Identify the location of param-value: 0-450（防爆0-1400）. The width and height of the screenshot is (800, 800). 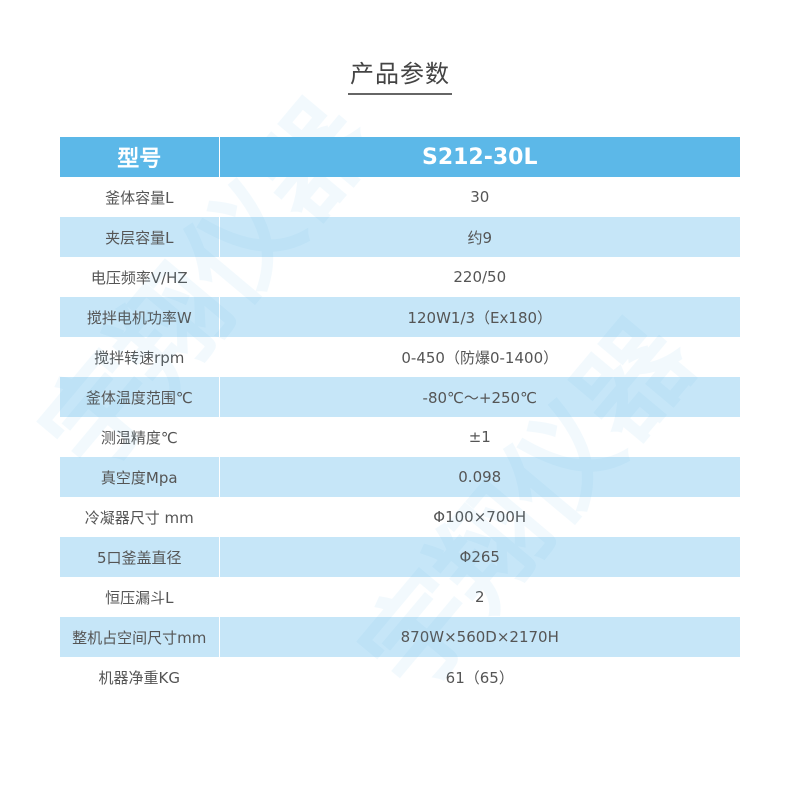
(480, 357).